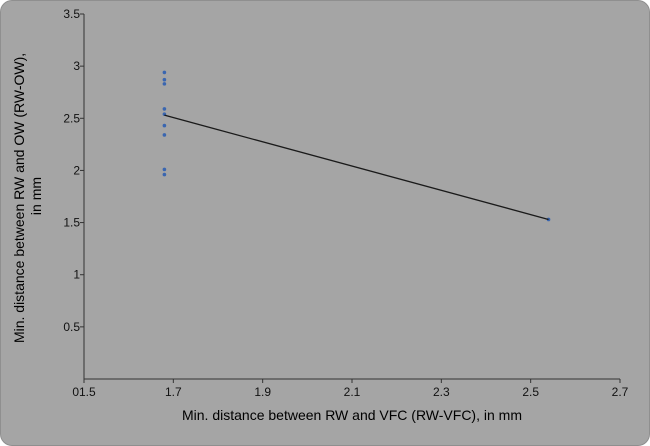 The image size is (650, 446). Describe the element at coordinates (76, 66) in the screenshot. I see `y-tick-label: 3` at that location.